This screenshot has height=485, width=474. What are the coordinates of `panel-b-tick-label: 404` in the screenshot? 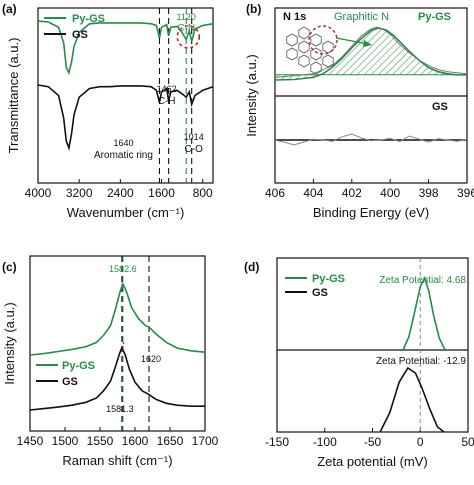 It's located at (313, 193).